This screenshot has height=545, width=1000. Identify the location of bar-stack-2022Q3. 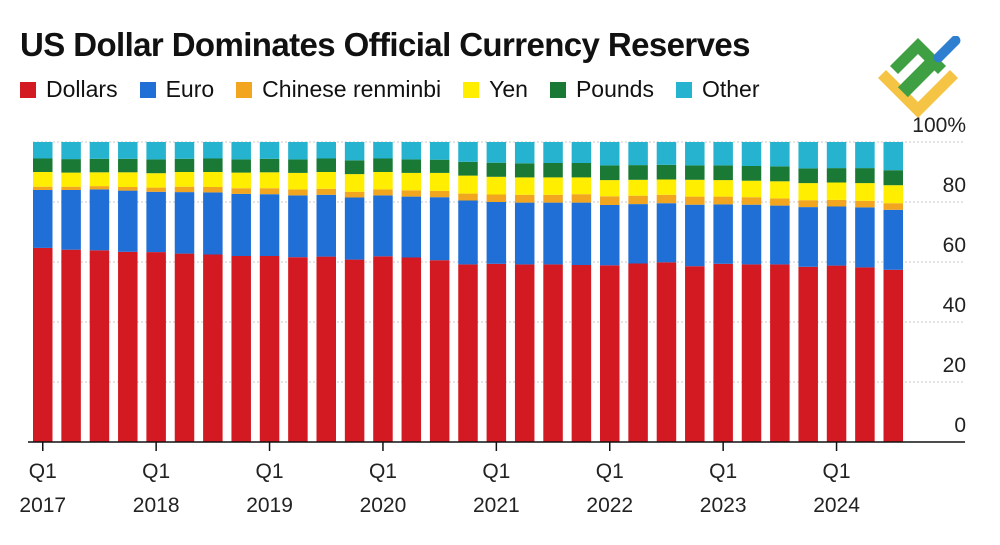
(666, 292).